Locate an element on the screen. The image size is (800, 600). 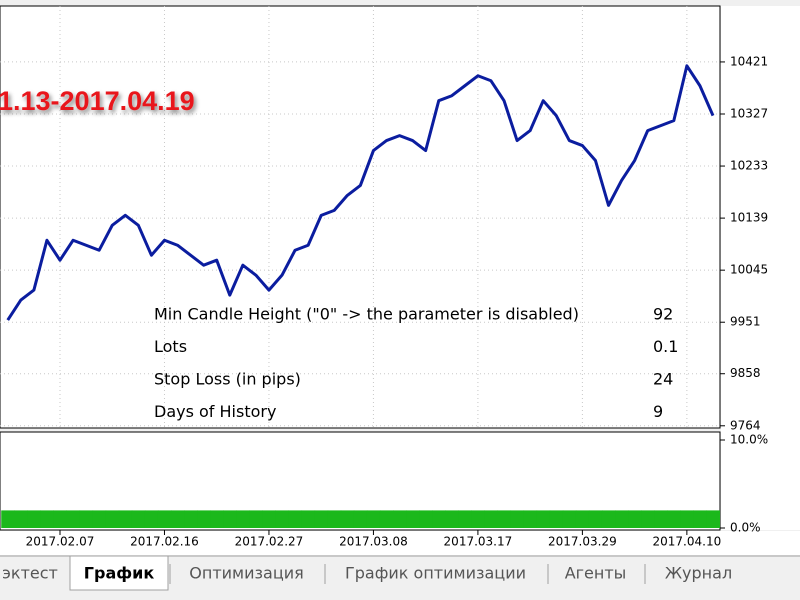
y-tick-label: 10421 is located at coordinates (749, 61).